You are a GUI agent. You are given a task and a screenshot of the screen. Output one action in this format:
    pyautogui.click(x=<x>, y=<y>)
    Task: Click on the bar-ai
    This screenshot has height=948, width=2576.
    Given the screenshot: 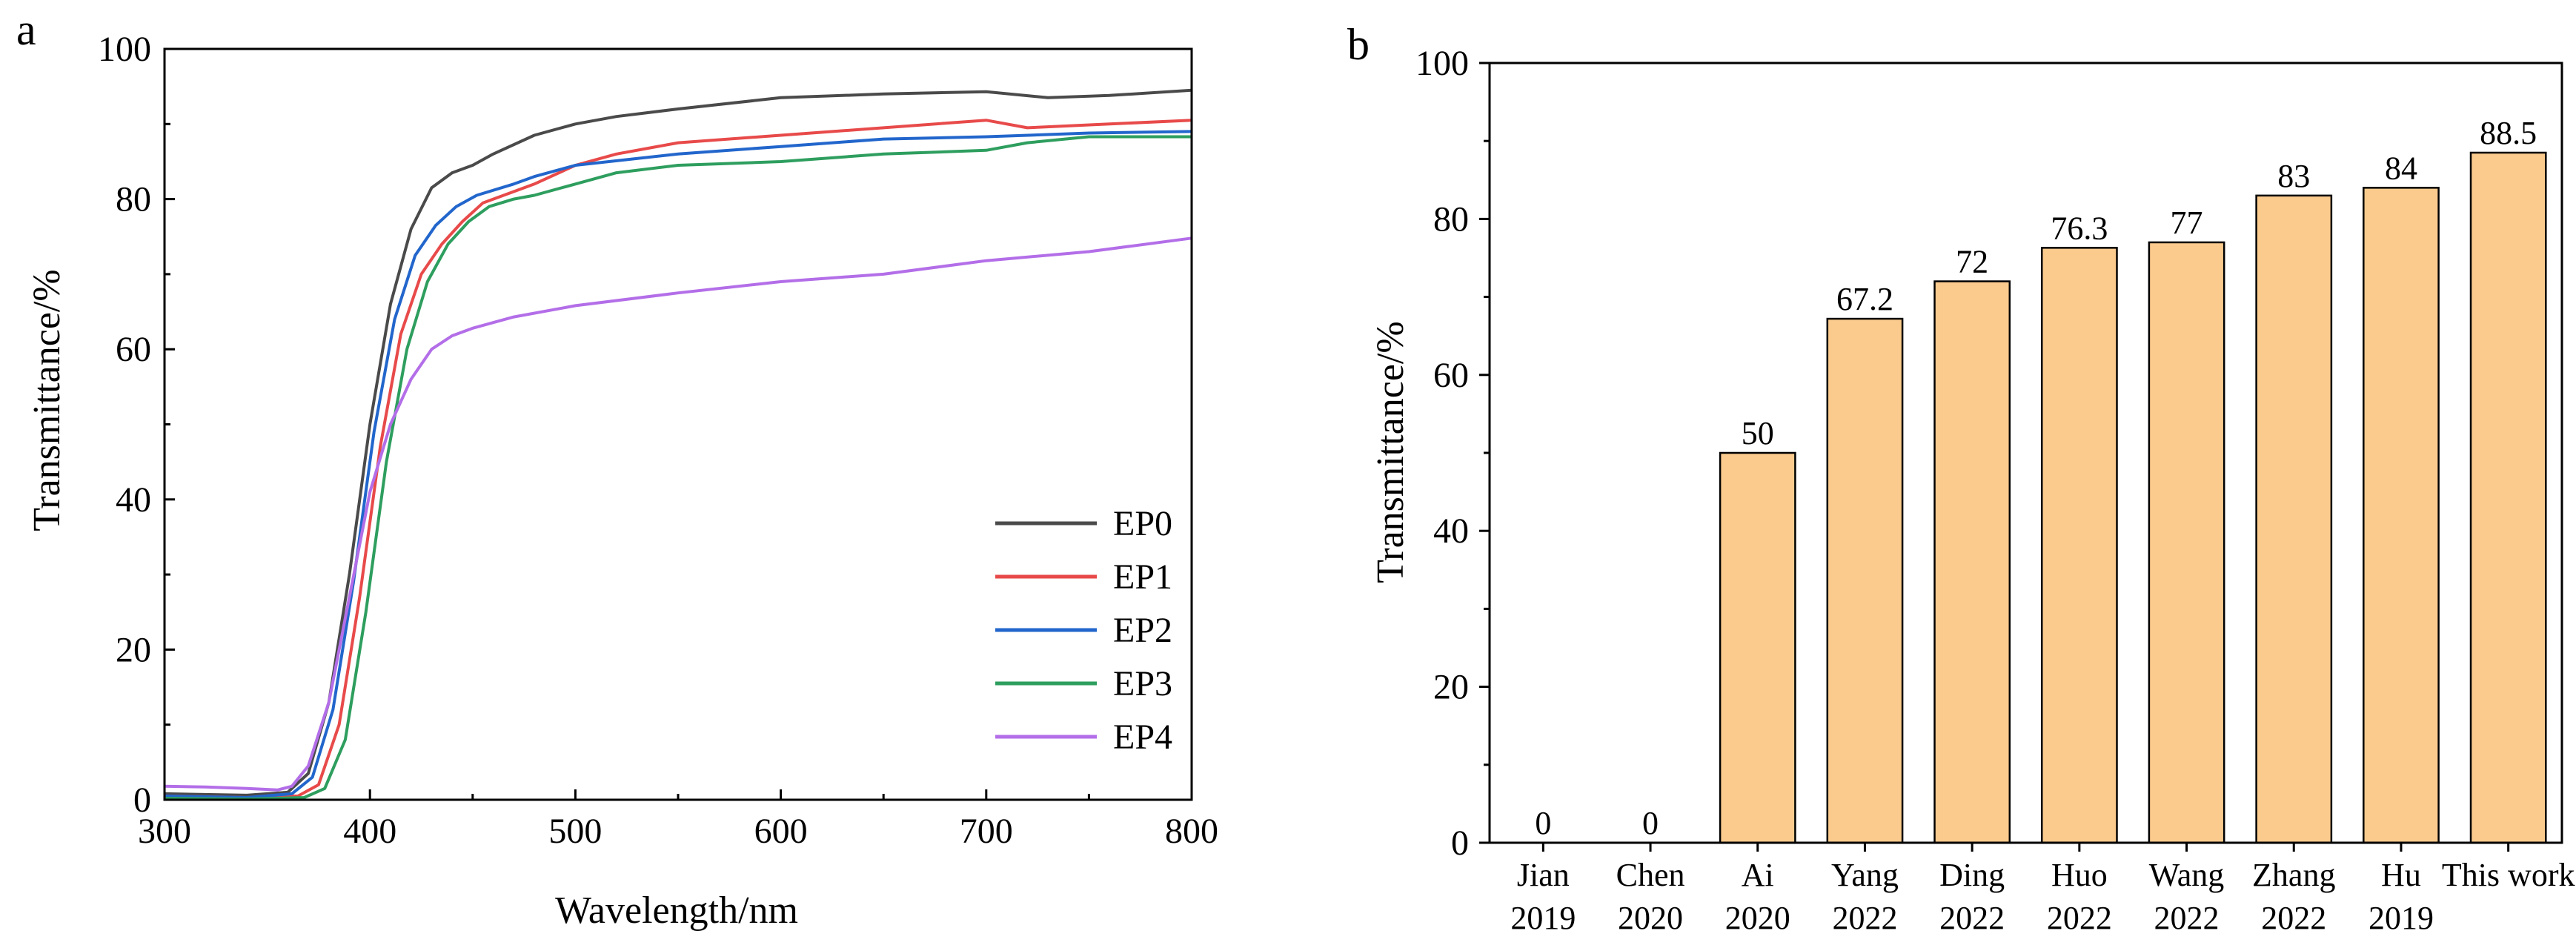 What is the action you would take?
    pyautogui.click(x=1757, y=647)
    